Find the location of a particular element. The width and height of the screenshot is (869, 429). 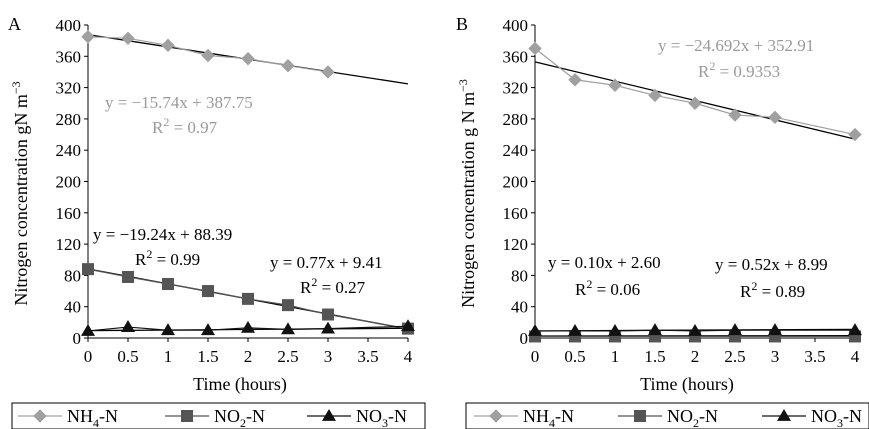

r-squared-label: R2 = 0.06 is located at coordinates (607, 288).